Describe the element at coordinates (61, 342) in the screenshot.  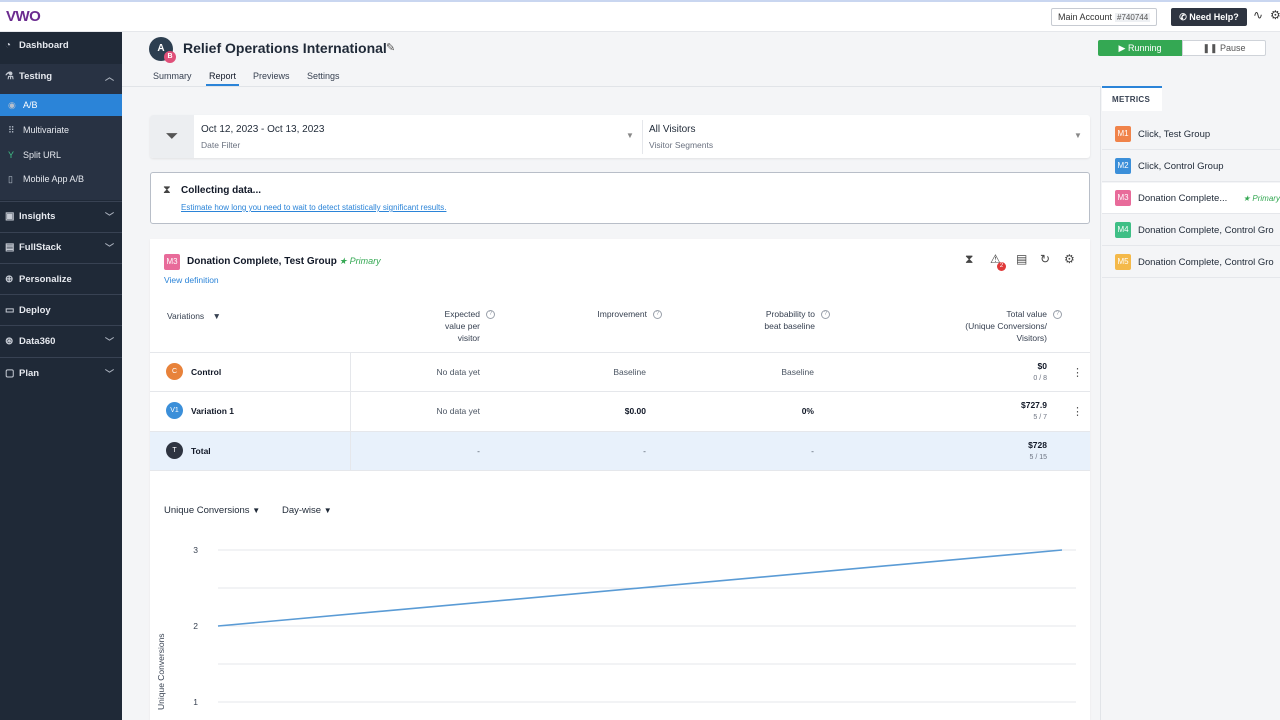
I see `sidebar-item-data360: ⊛ Data360 ﹀` at that location.